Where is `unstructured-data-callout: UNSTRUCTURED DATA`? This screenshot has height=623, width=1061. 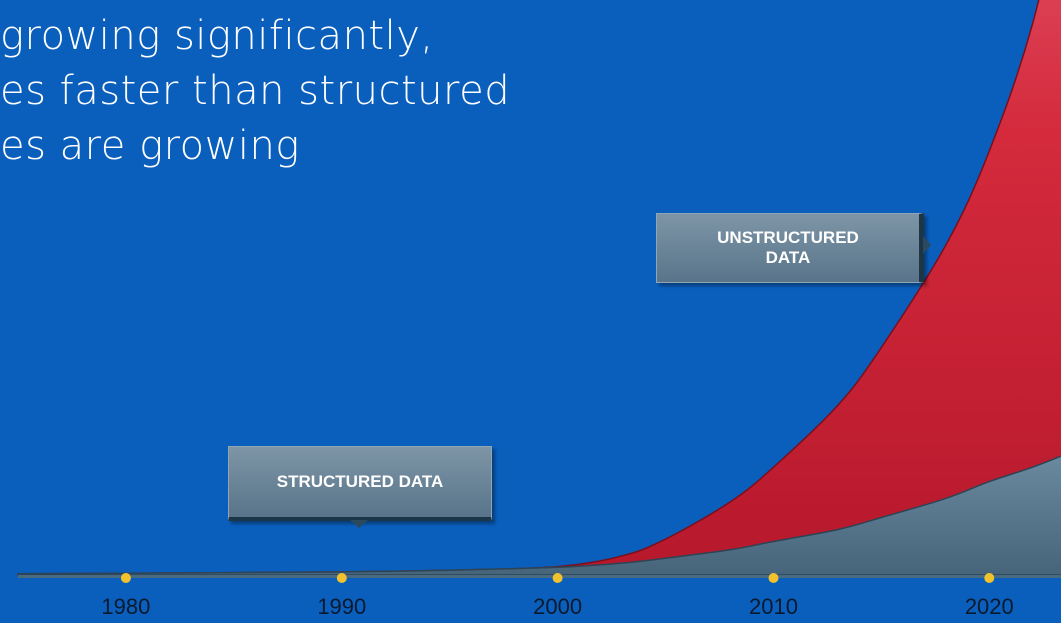
unstructured-data-callout: UNSTRUCTURED DATA is located at coordinates (790, 248).